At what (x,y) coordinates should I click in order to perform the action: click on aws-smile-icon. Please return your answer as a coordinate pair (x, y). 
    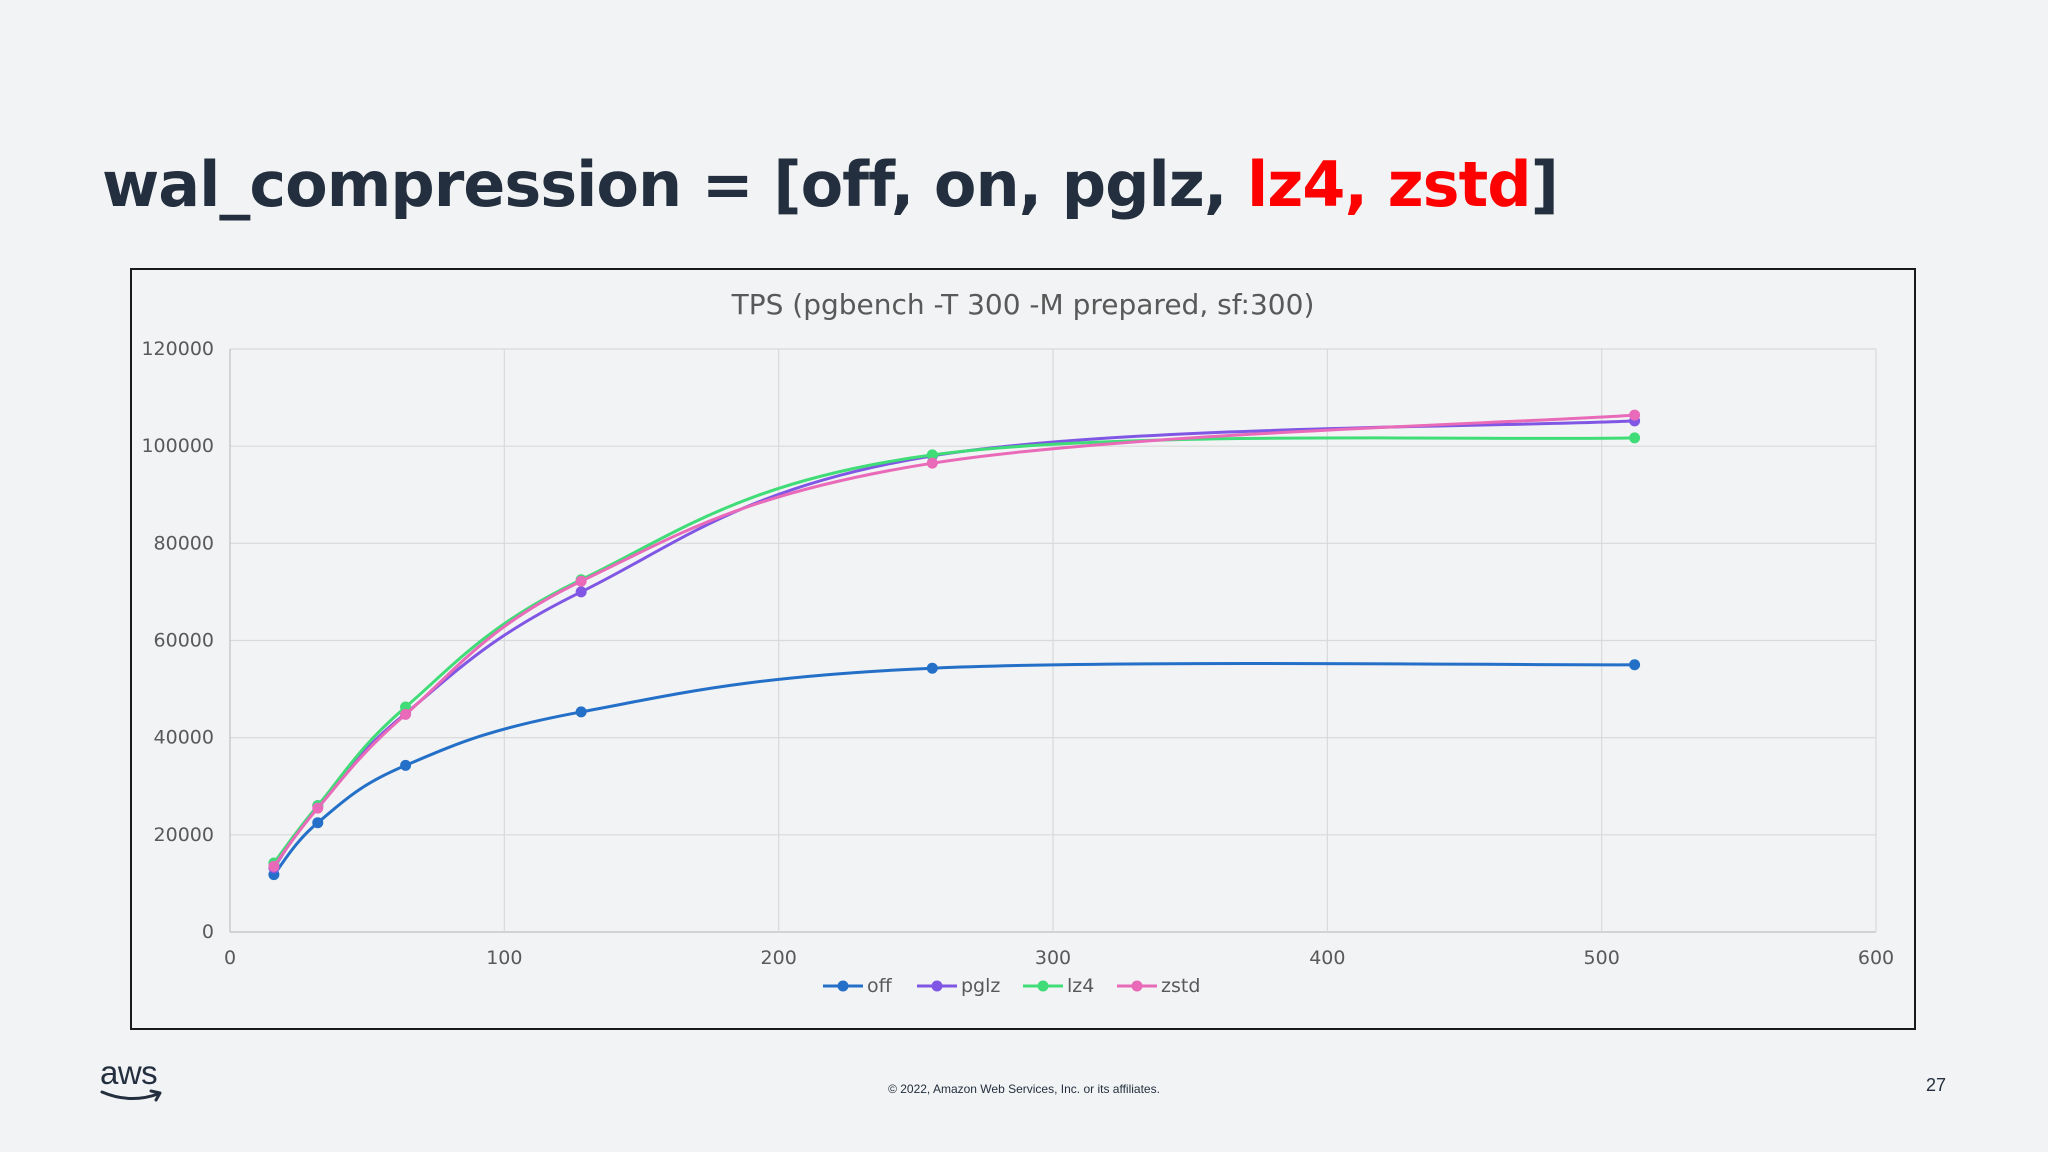
    Looking at the image, I should click on (131, 1095).